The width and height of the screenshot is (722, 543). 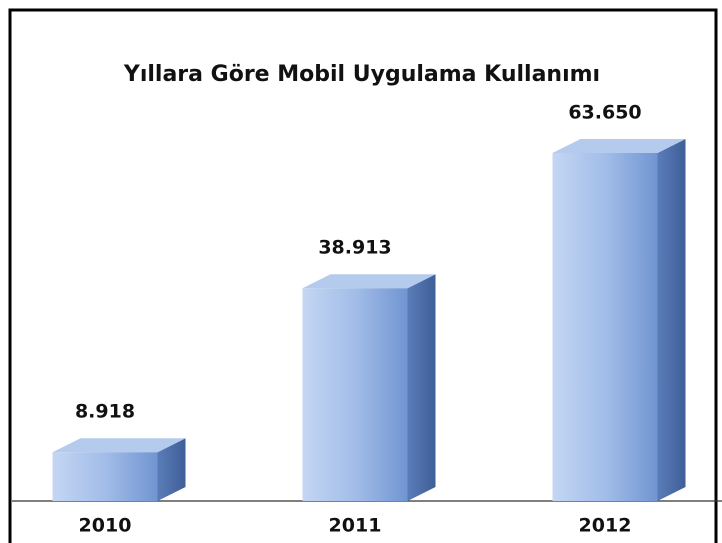 What do you see at coordinates (354, 248) in the screenshot?
I see `data-label: 38.913` at bounding box center [354, 248].